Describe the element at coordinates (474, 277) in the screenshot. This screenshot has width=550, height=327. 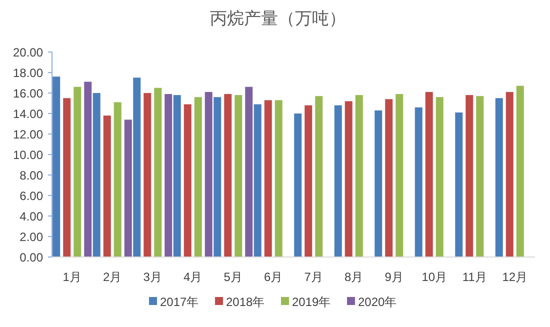
I see `x-tick-label: 11月` at that location.